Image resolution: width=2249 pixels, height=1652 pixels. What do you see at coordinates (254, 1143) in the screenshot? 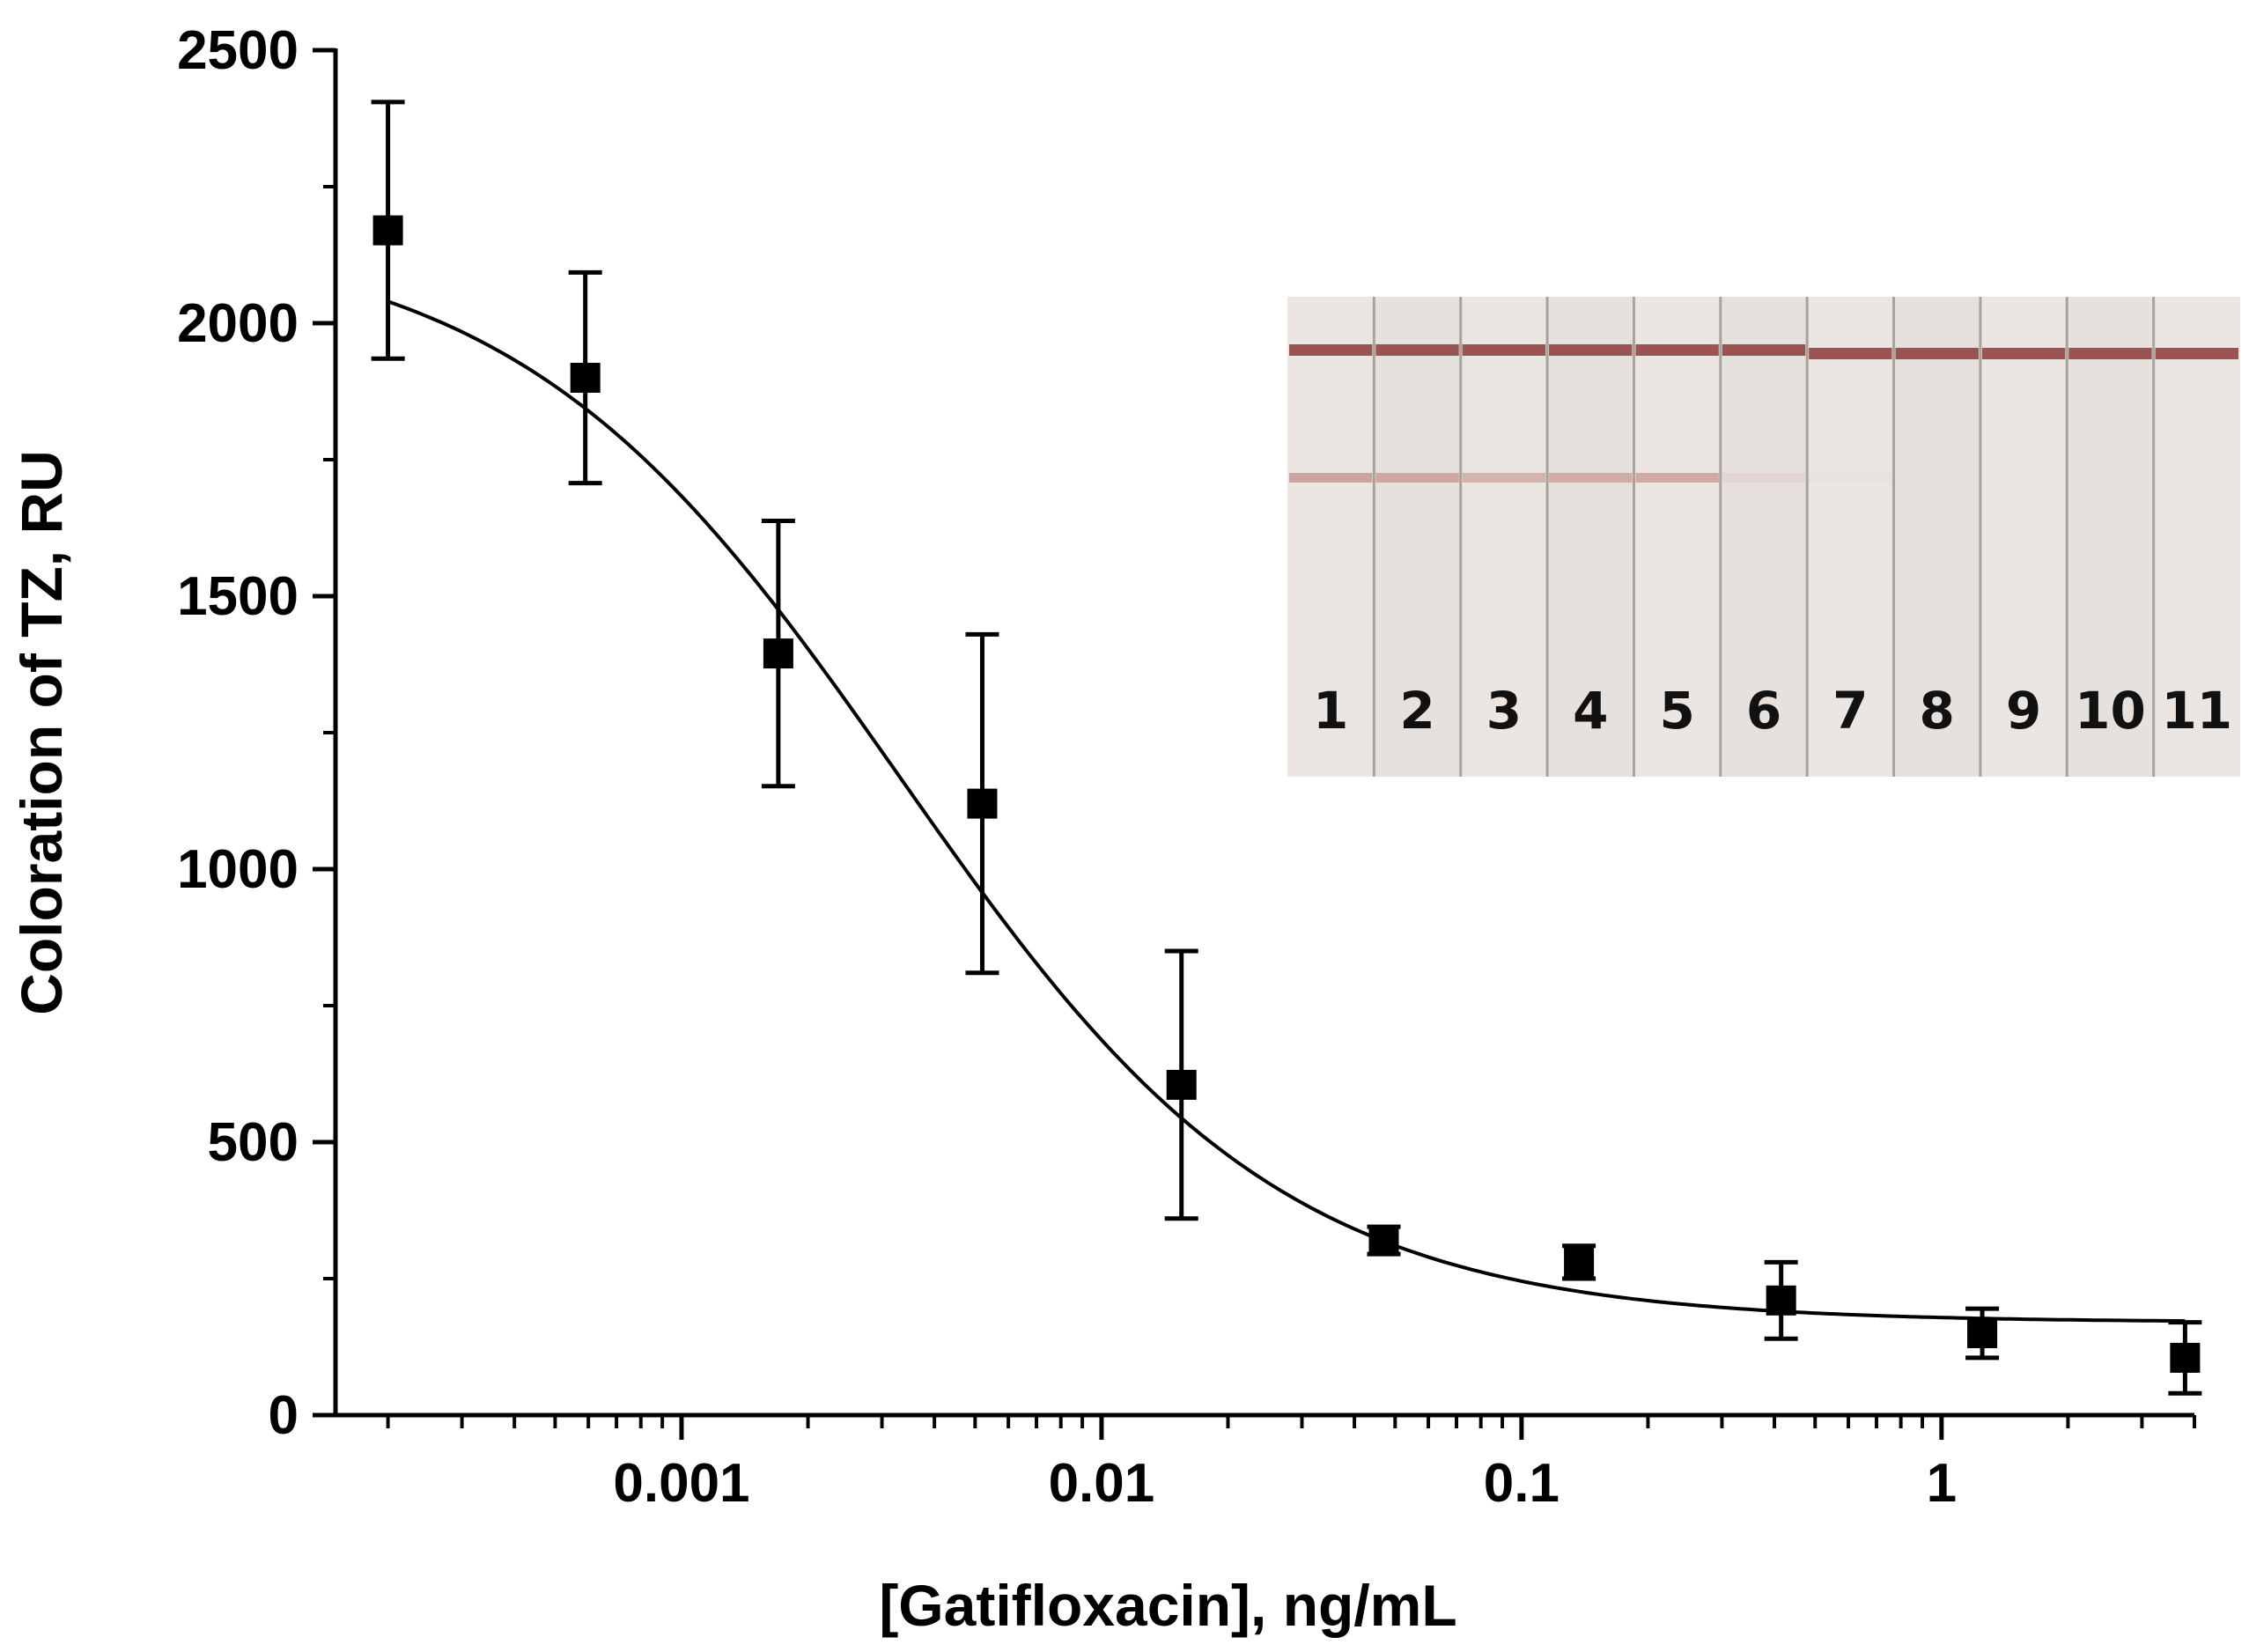
I see `y-tick-label: 500` at bounding box center [254, 1143].